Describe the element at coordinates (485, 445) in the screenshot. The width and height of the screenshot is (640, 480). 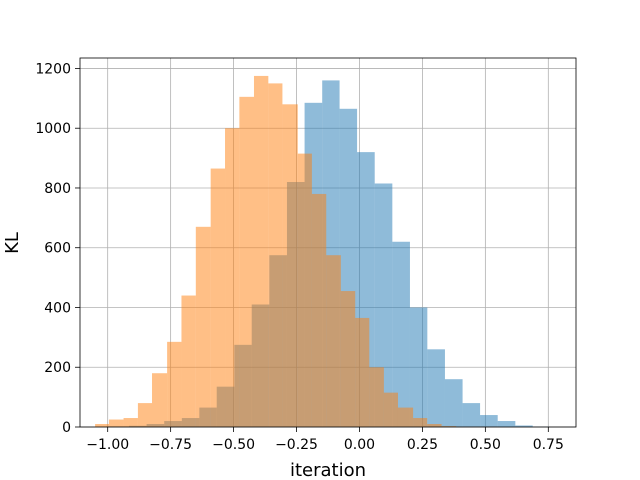
I see `x-tick-label: 0.50` at that location.